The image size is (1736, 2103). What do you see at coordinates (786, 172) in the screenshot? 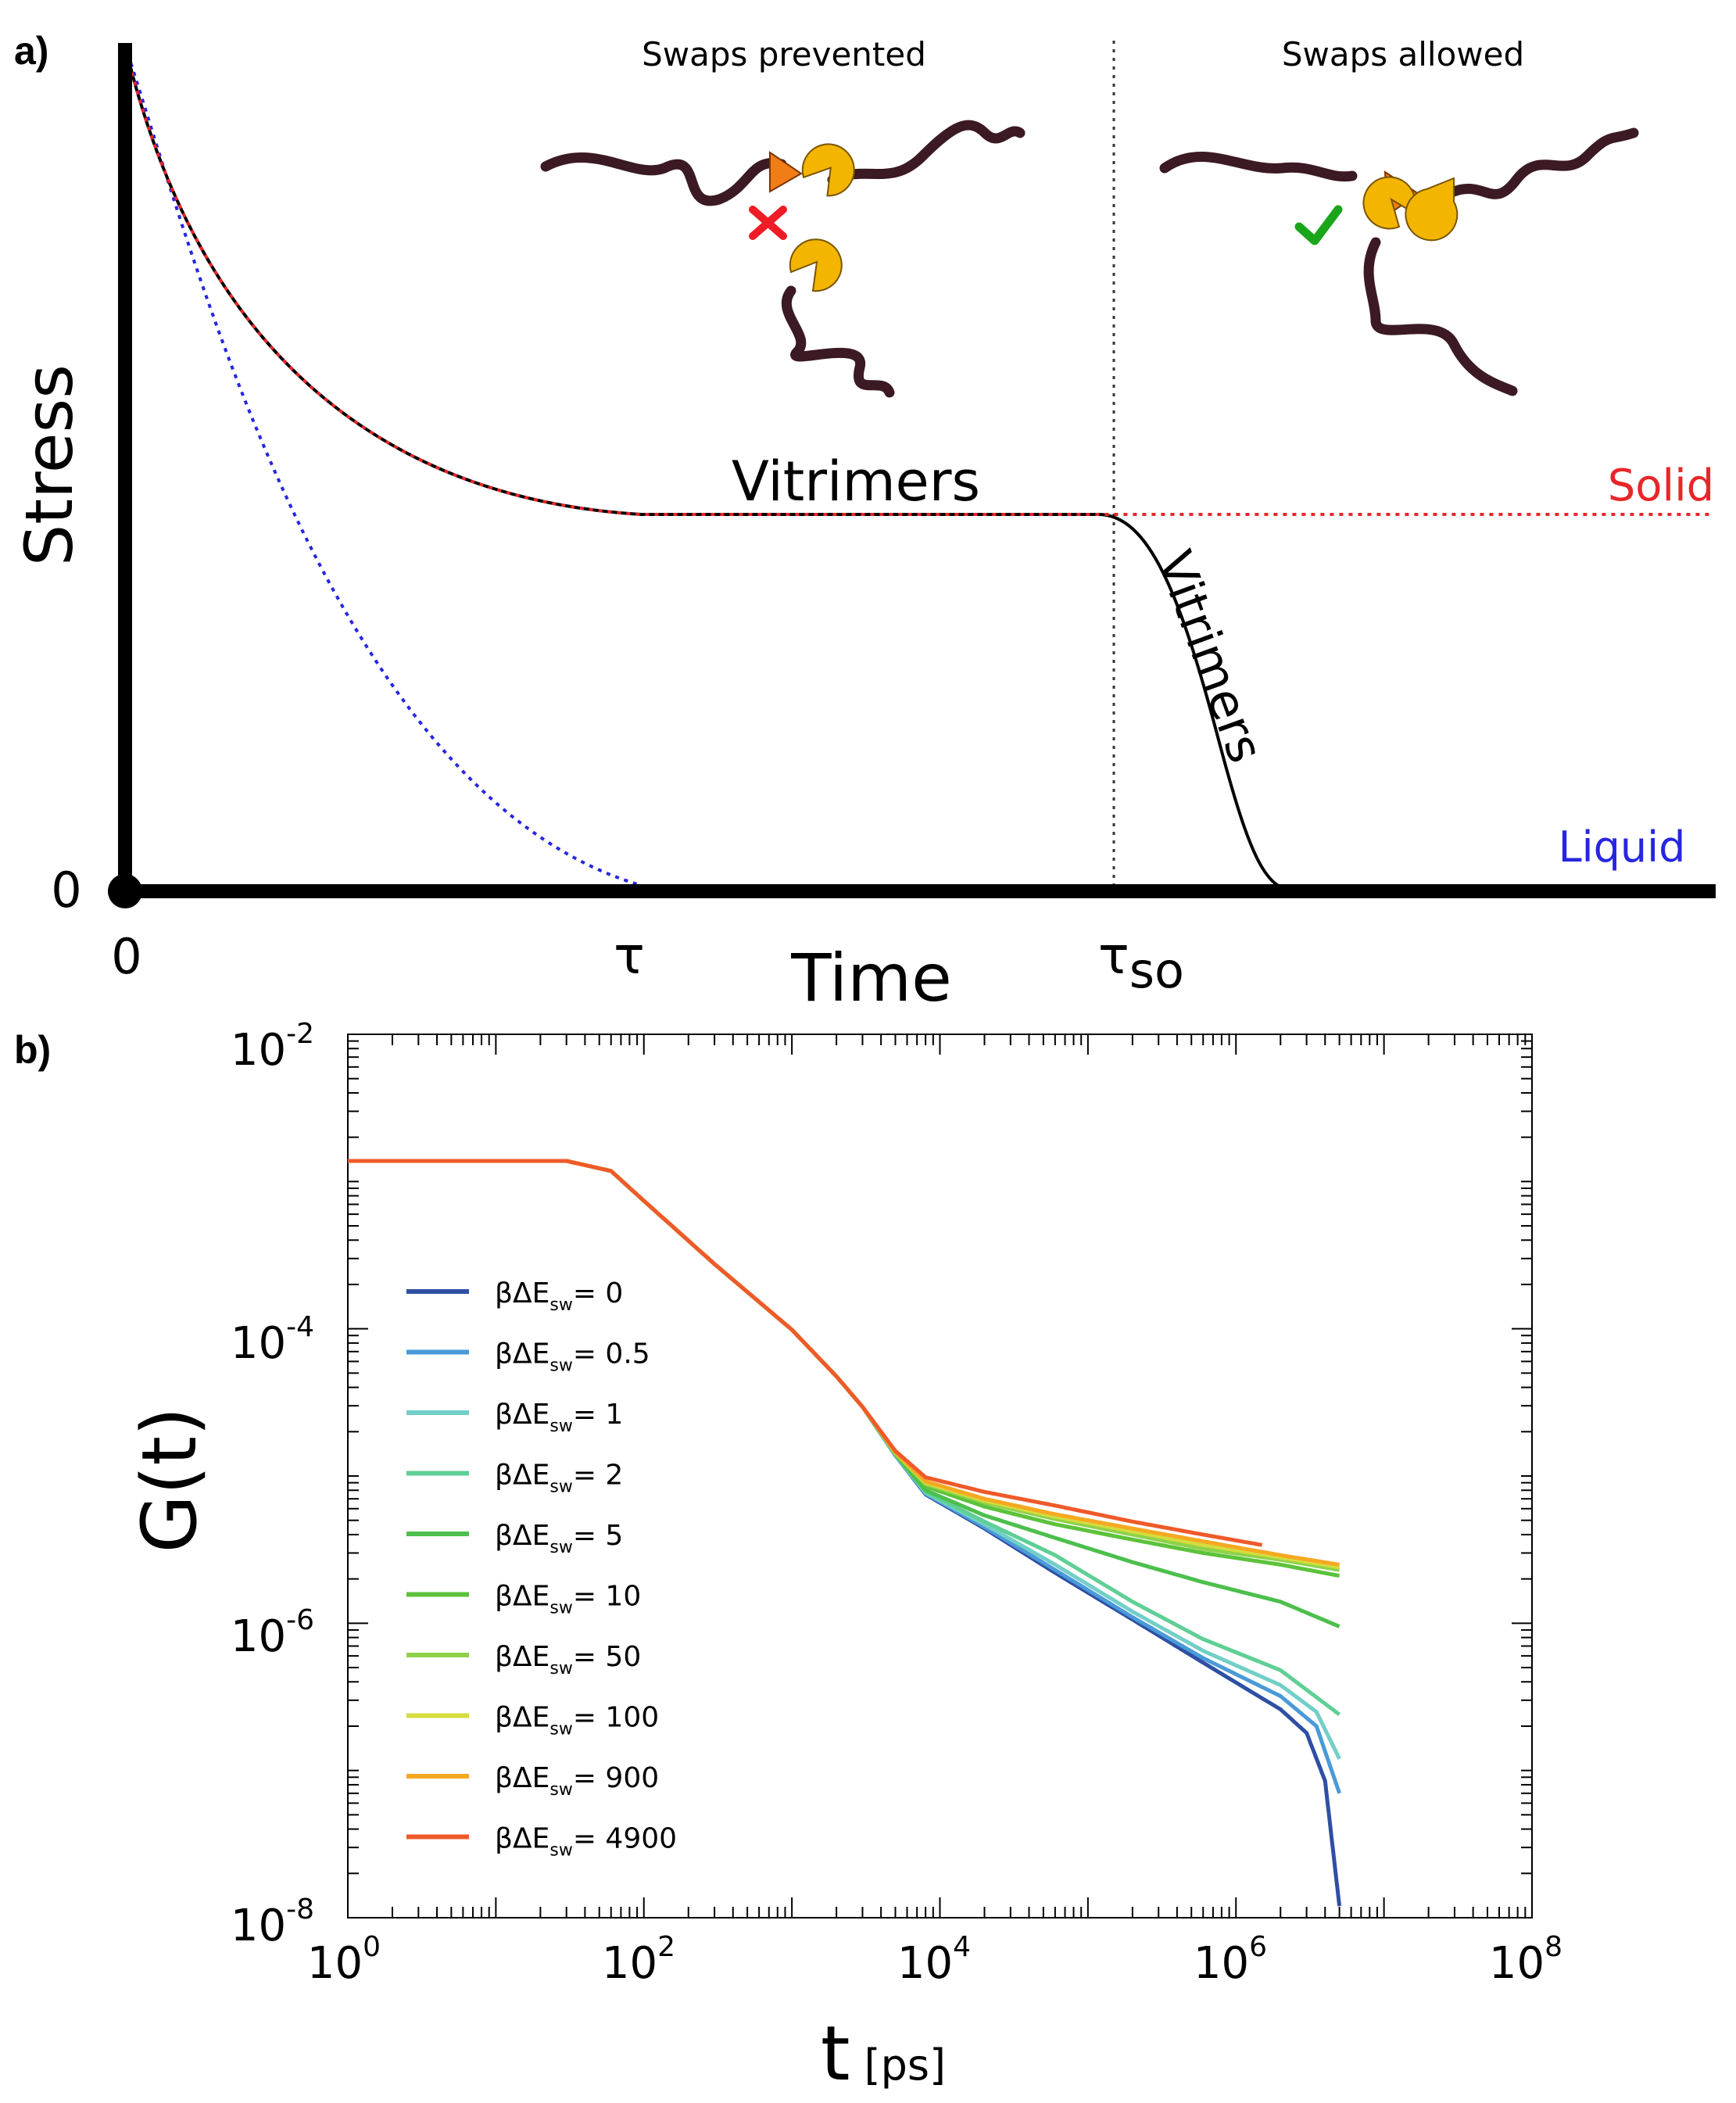
I see `triangle-end-group` at bounding box center [786, 172].